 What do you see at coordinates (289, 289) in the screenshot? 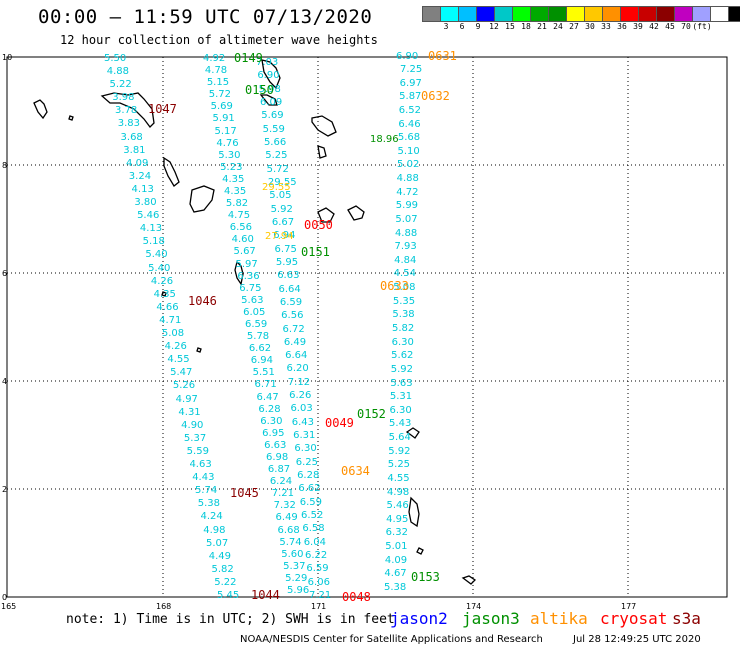
I see `swh-value: 6.64` at bounding box center [289, 289].